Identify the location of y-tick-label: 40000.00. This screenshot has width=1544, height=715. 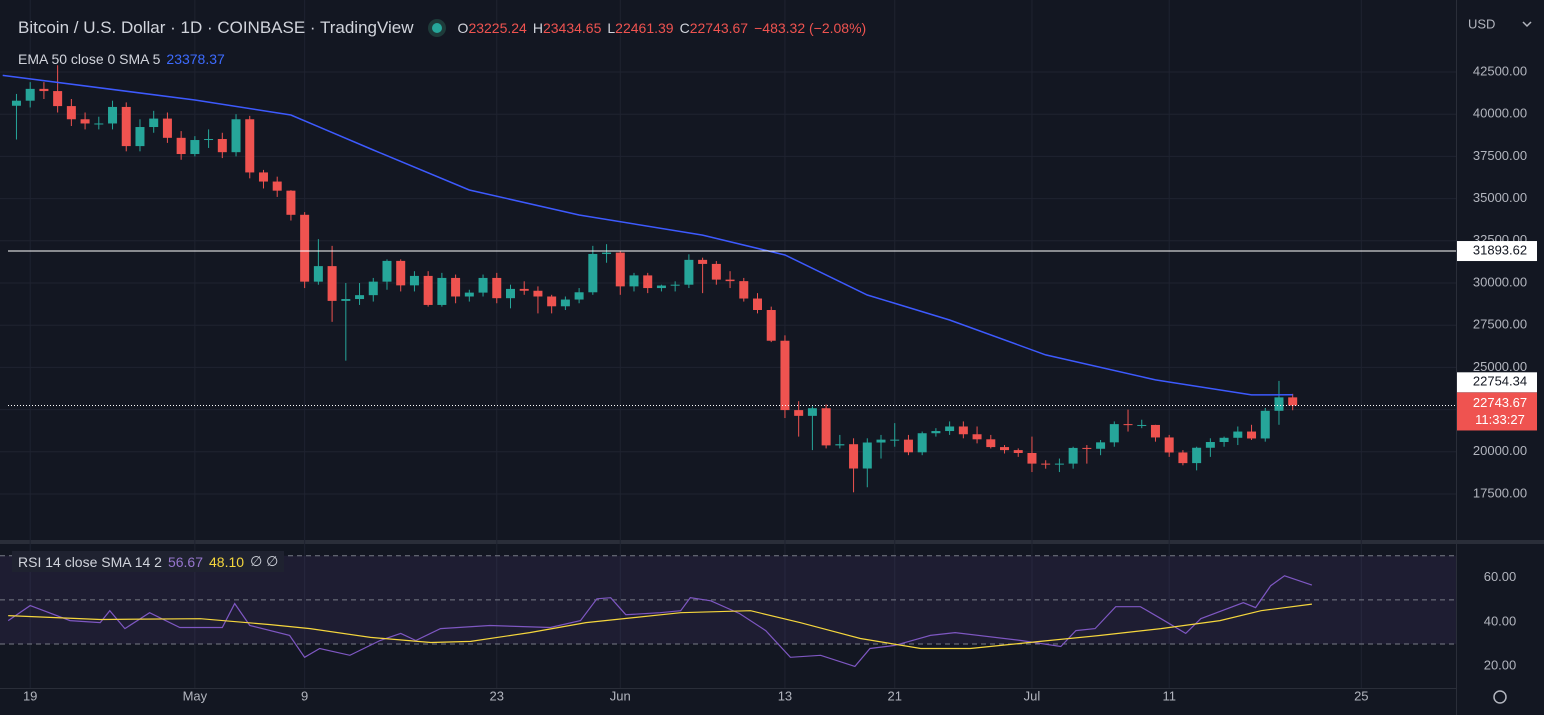
(1500, 113).